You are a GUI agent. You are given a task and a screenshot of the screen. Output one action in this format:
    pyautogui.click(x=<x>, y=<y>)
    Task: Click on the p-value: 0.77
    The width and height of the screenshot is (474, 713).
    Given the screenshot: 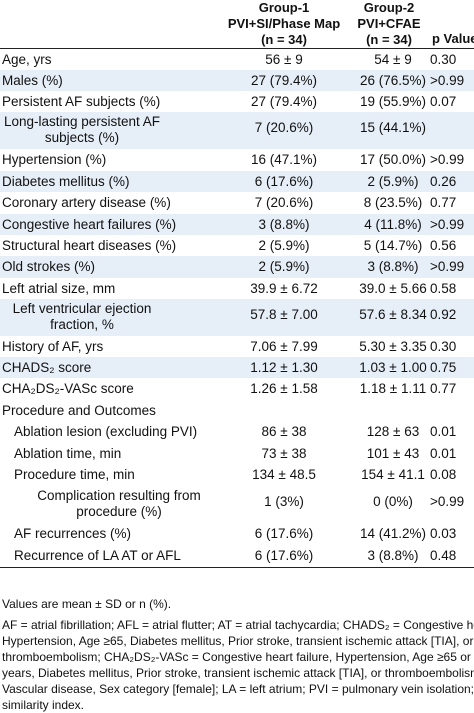 What is the action you would take?
    pyautogui.click(x=443, y=202)
    